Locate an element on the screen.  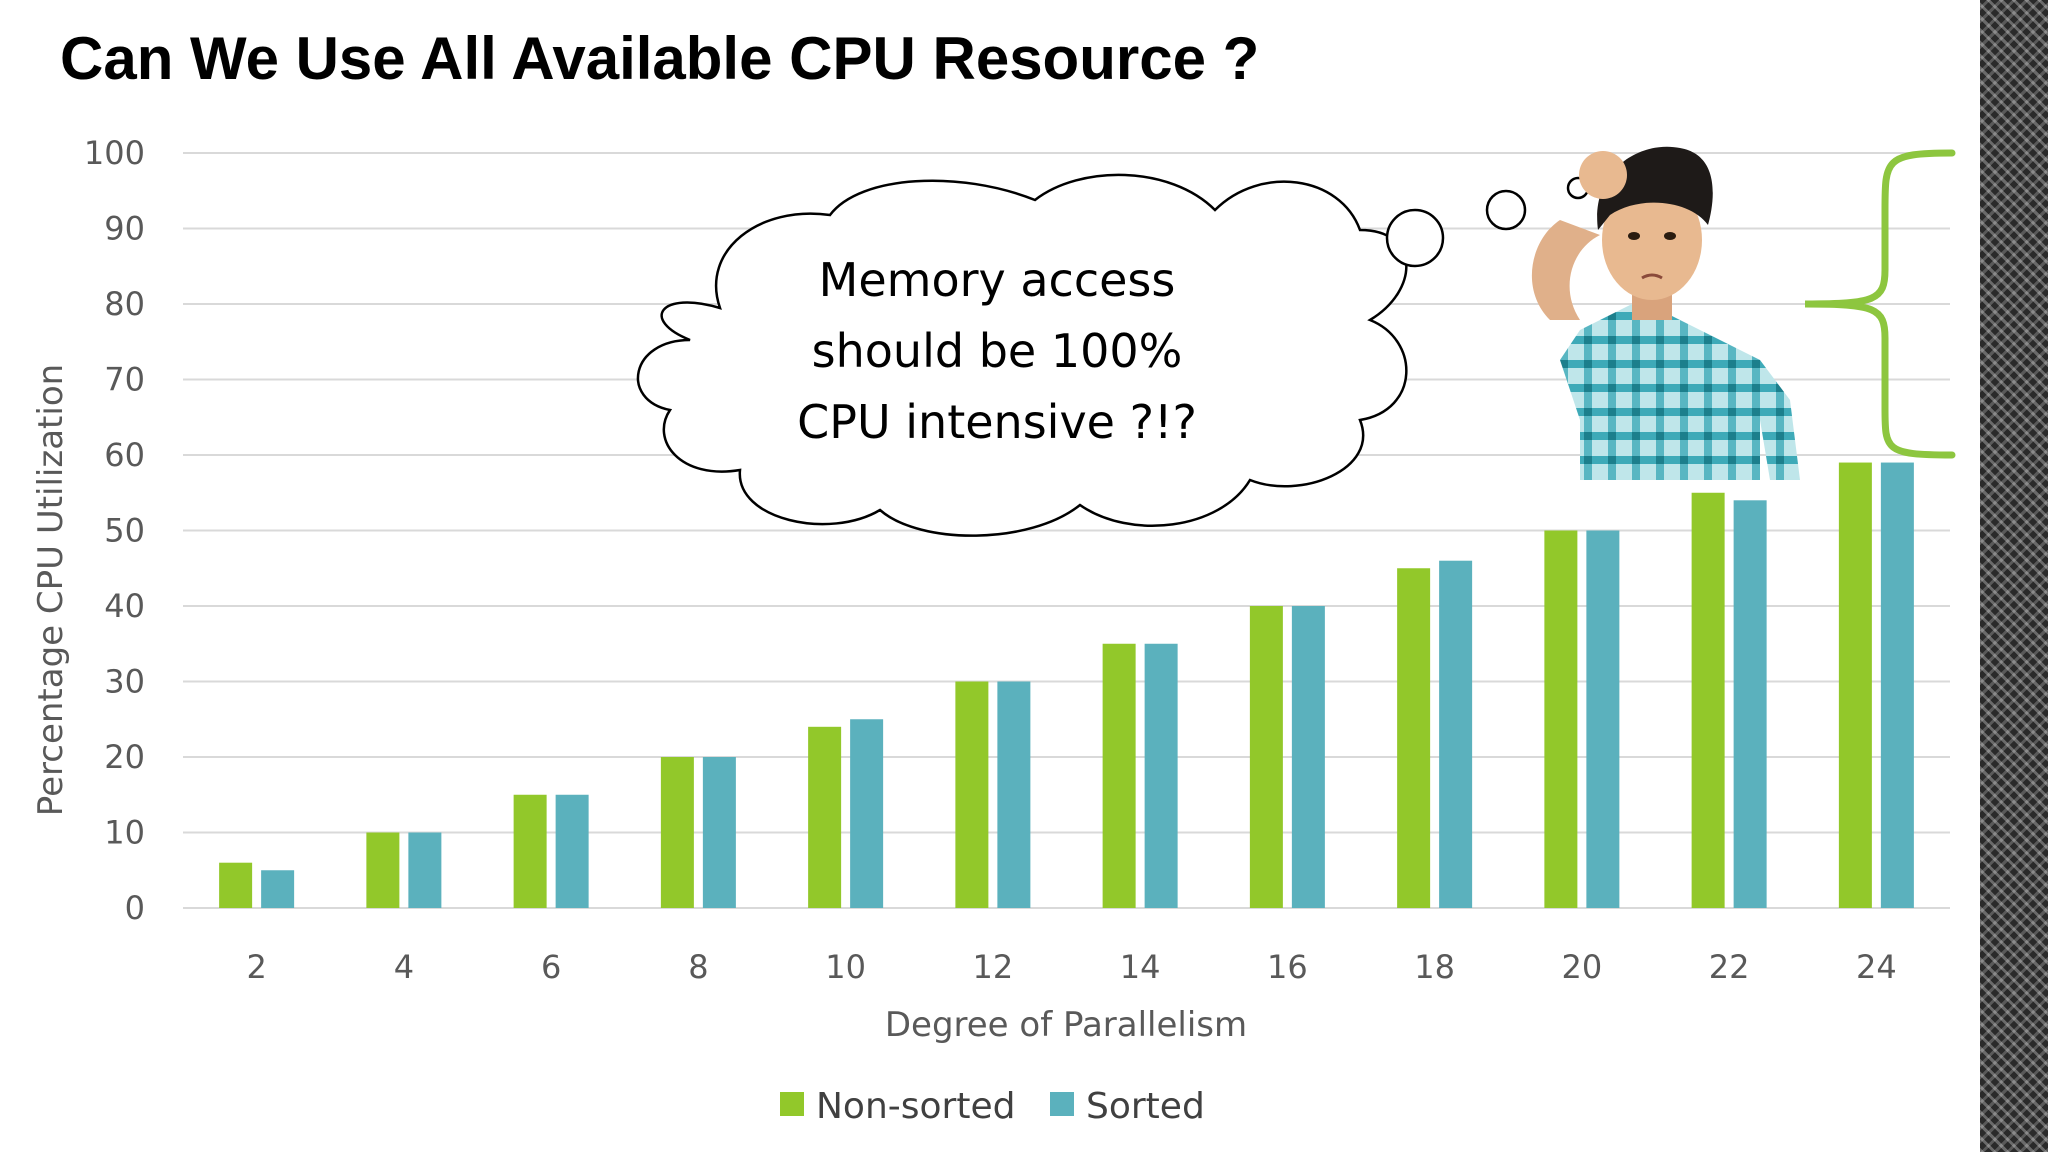
boy-face is located at coordinates (1652, 240).